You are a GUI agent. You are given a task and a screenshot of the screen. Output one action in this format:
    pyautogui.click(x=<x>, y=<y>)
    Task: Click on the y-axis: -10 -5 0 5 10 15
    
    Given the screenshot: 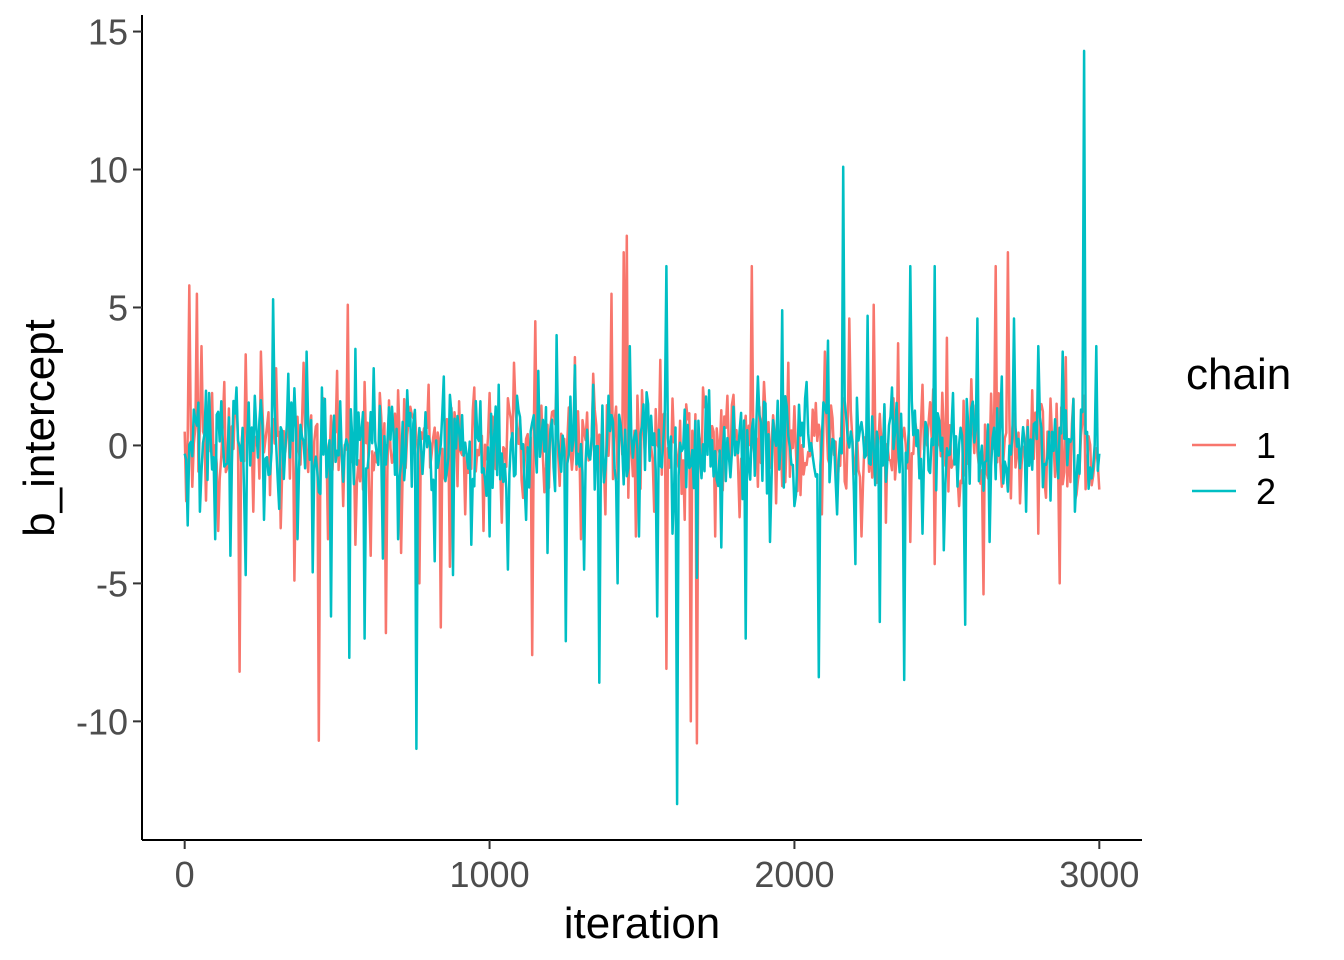 What is the action you would take?
    pyautogui.click(x=109, y=426)
    